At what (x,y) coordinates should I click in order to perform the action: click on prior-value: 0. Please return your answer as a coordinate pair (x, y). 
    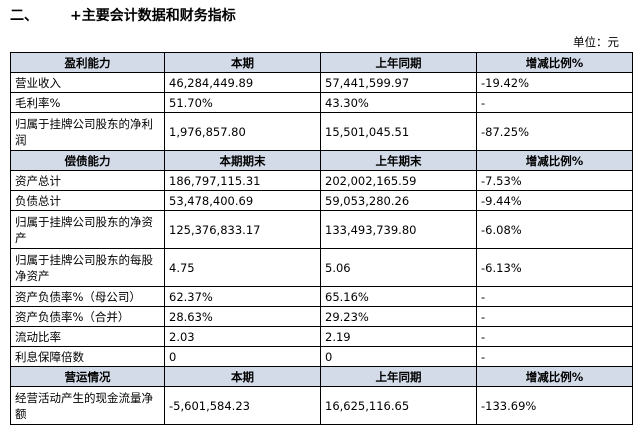
    Looking at the image, I should click on (398, 356).